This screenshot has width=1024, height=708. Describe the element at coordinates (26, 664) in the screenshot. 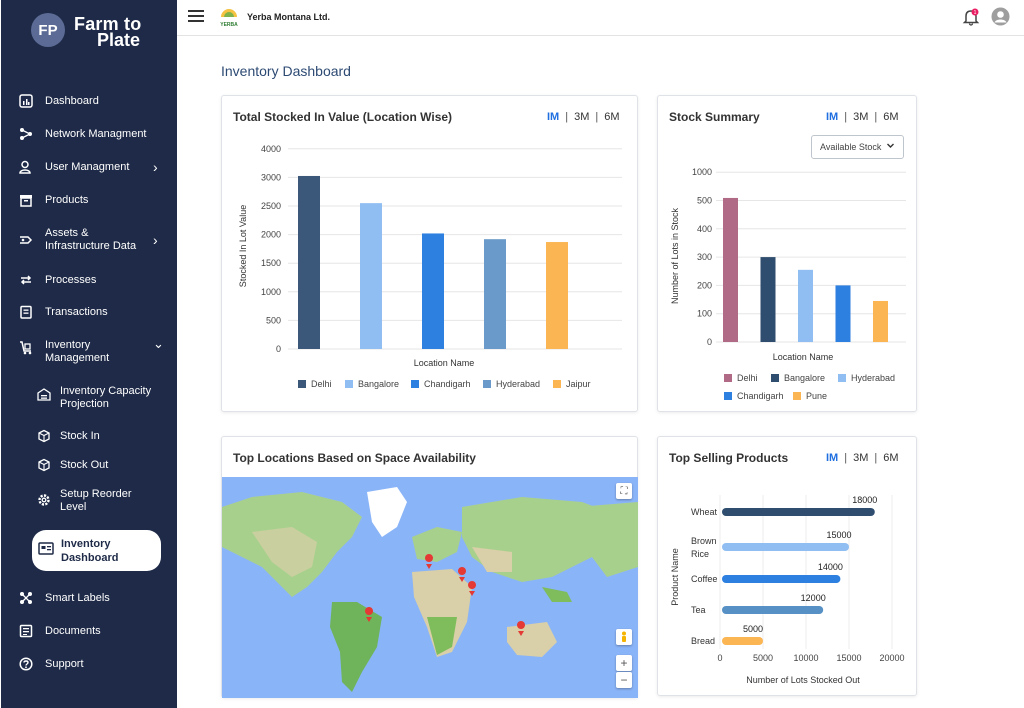

I see `help-icon` at that location.